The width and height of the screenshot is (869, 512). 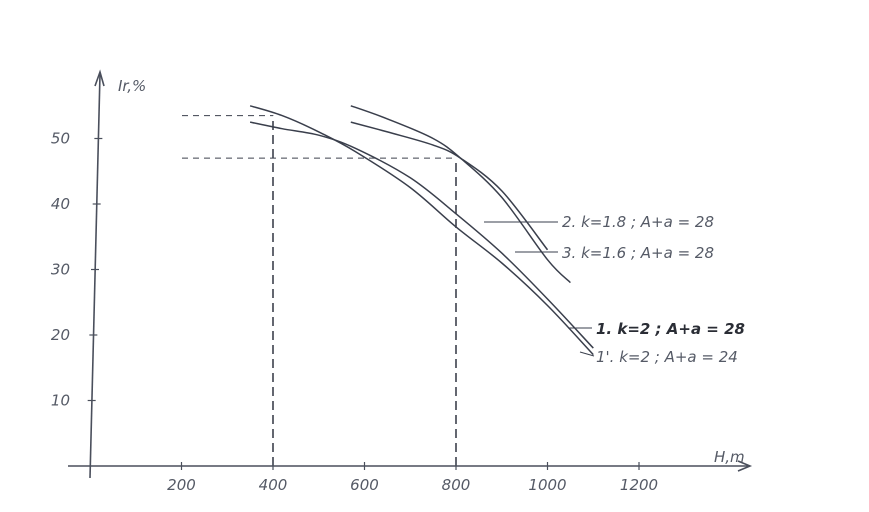 I want to click on x-tick-label: 800, so click(x=456, y=485).